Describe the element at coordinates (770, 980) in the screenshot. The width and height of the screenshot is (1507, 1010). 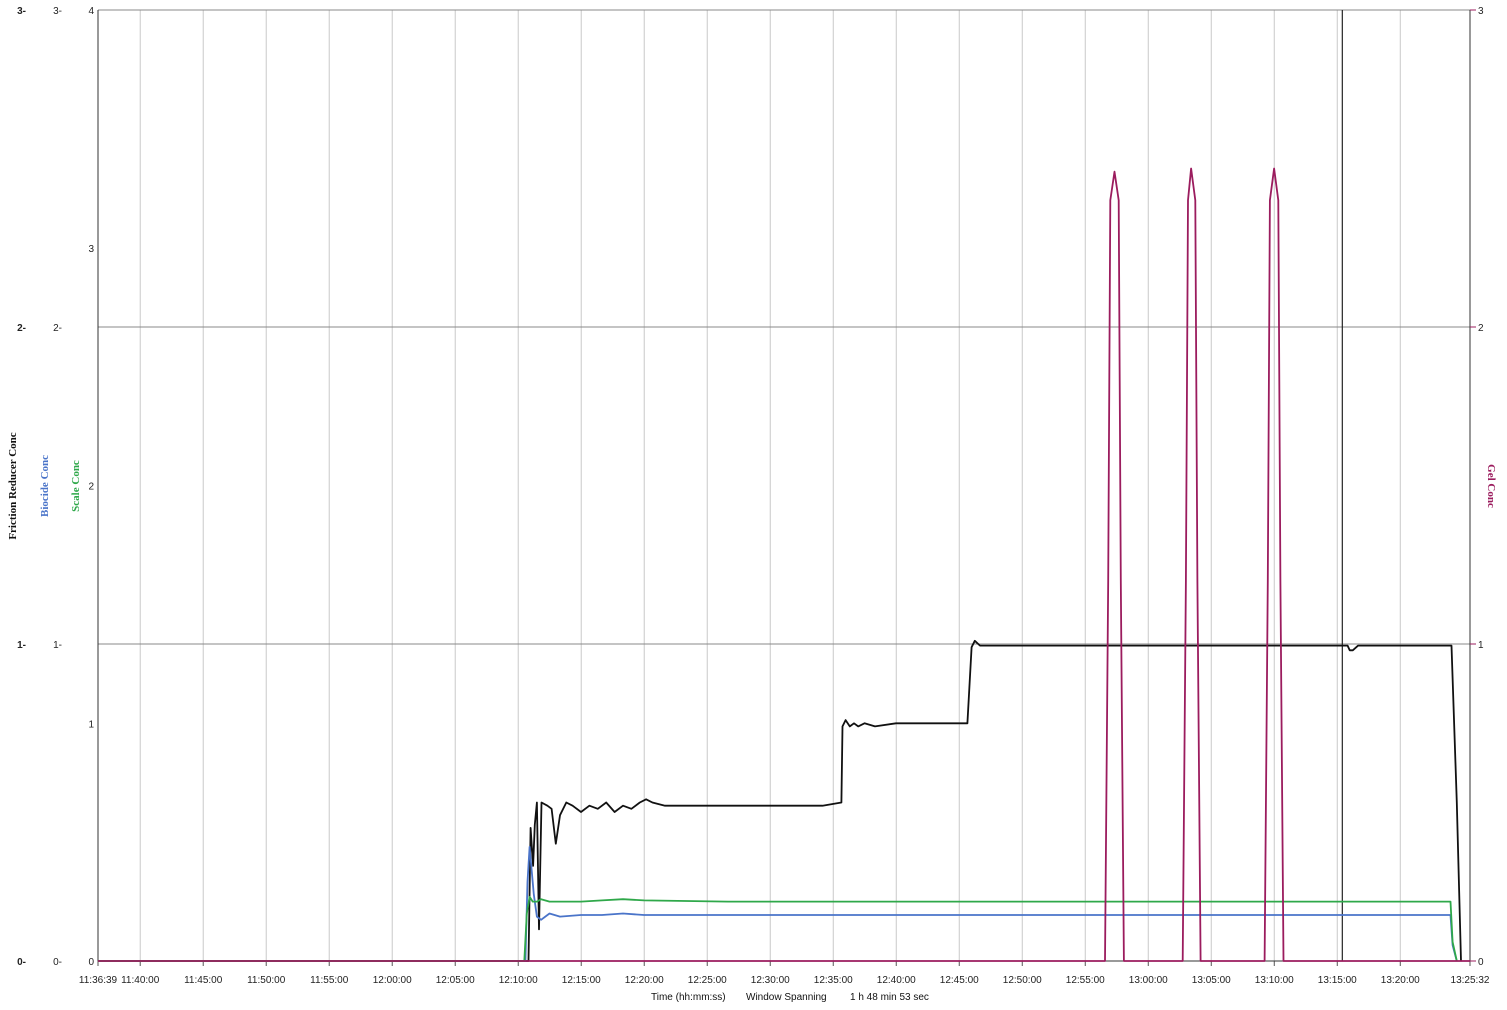
I see `x-tick-label: 12:30:00` at that location.